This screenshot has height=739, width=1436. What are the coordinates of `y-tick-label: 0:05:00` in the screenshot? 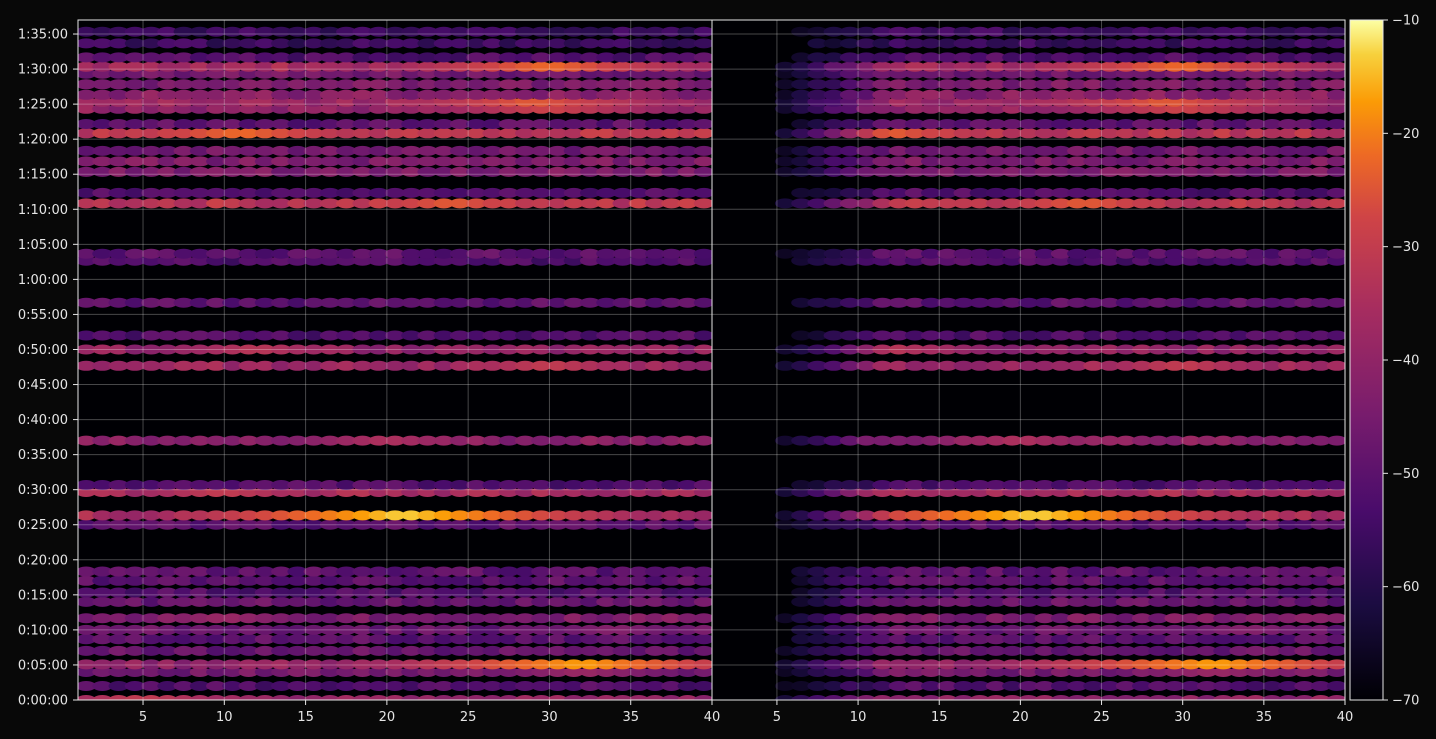 It's located at (43, 665).